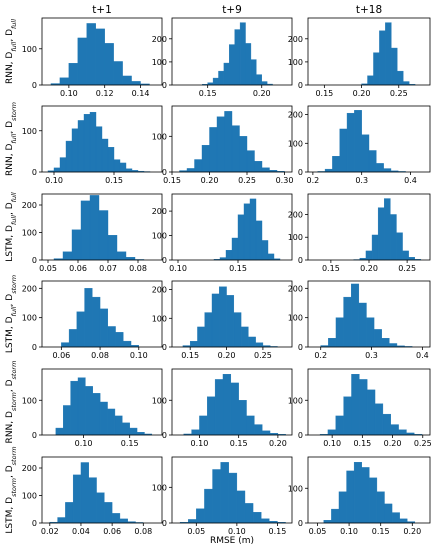 The image size is (433, 550). I want to click on x-tick-label: 0.20, so click(362, 93).